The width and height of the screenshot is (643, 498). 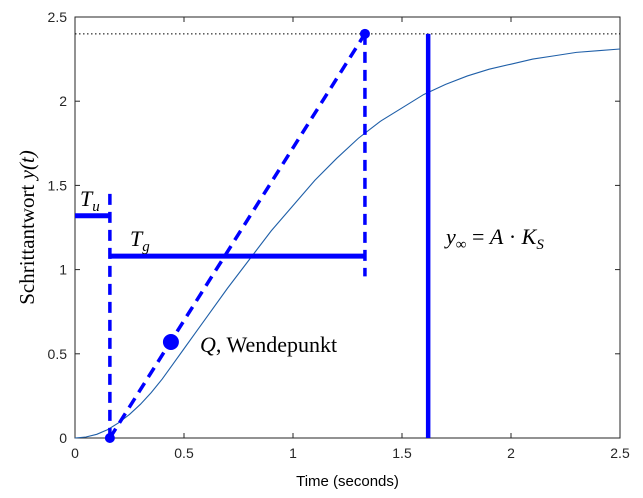 What do you see at coordinates (63, 101) in the screenshot?
I see `y-tick-label: 2` at bounding box center [63, 101].